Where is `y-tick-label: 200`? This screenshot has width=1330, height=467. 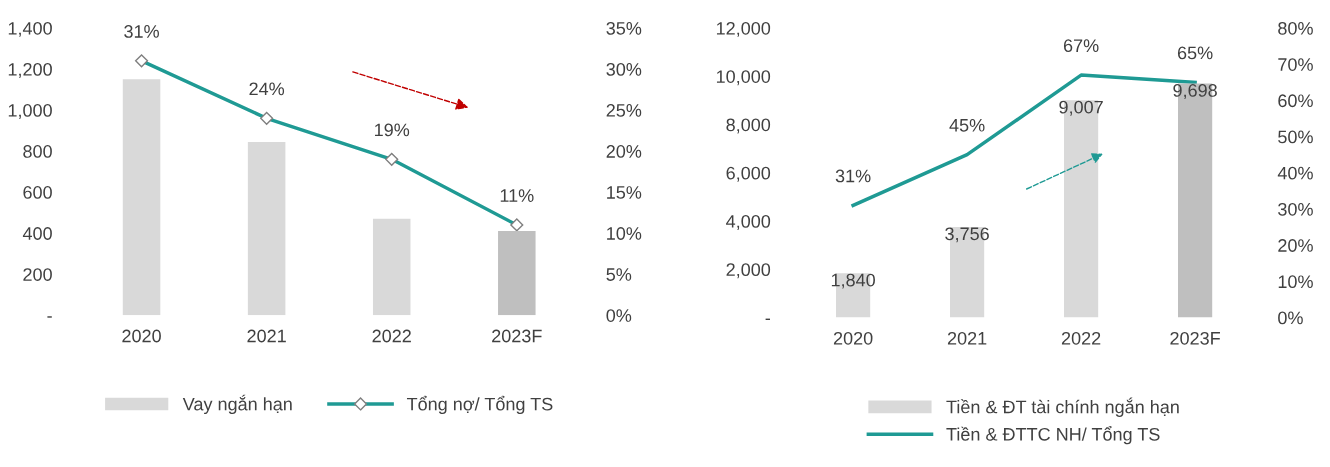
y-tick-label: 200 is located at coordinates (37, 274).